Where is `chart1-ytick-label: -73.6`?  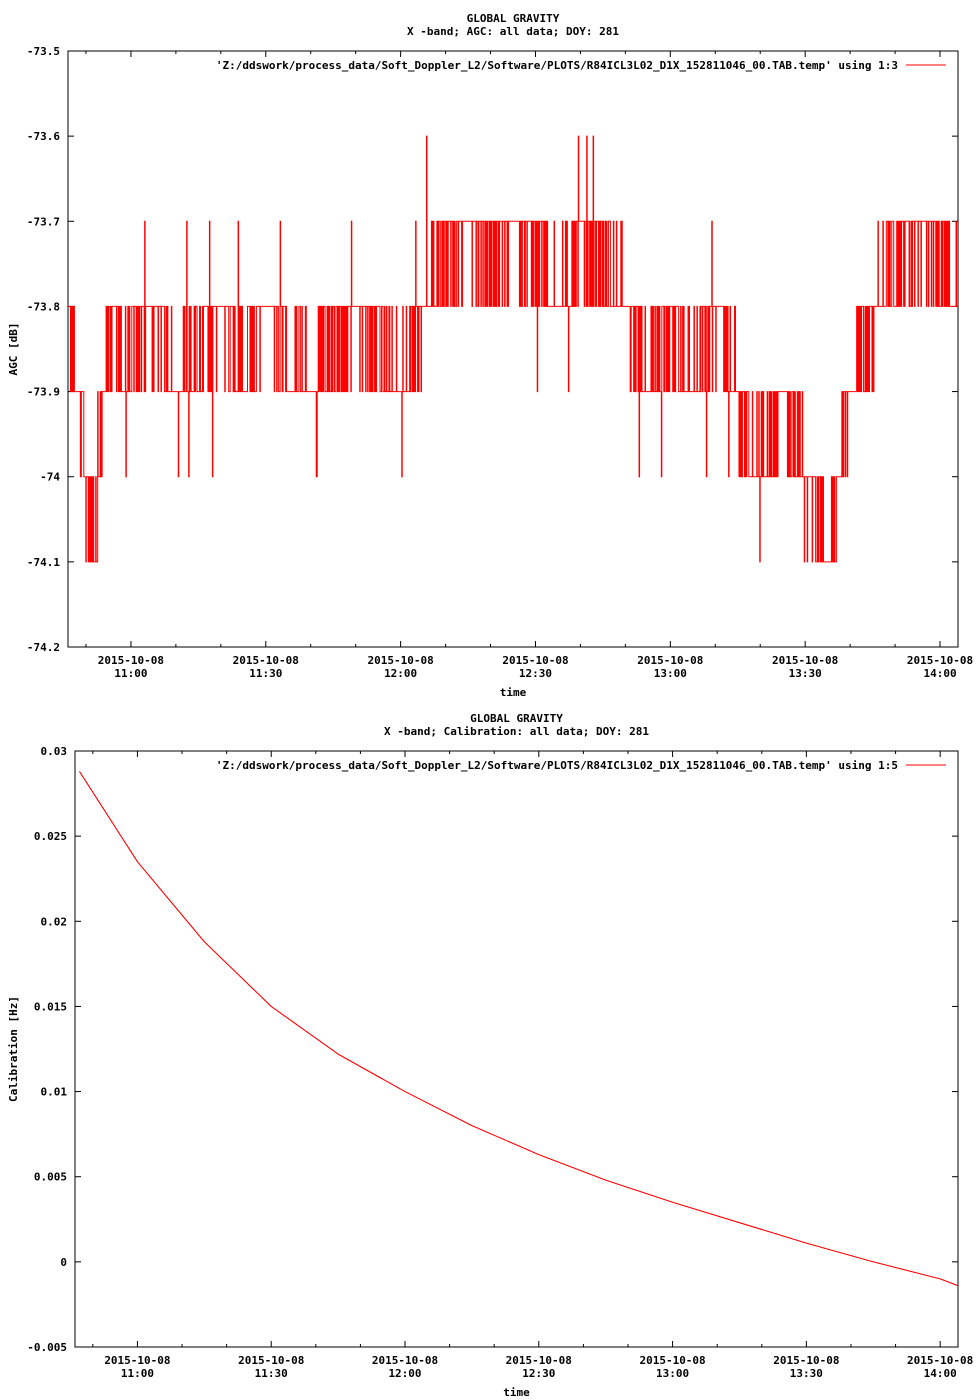 chart1-ytick-label: -73.6 is located at coordinates (43, 136).